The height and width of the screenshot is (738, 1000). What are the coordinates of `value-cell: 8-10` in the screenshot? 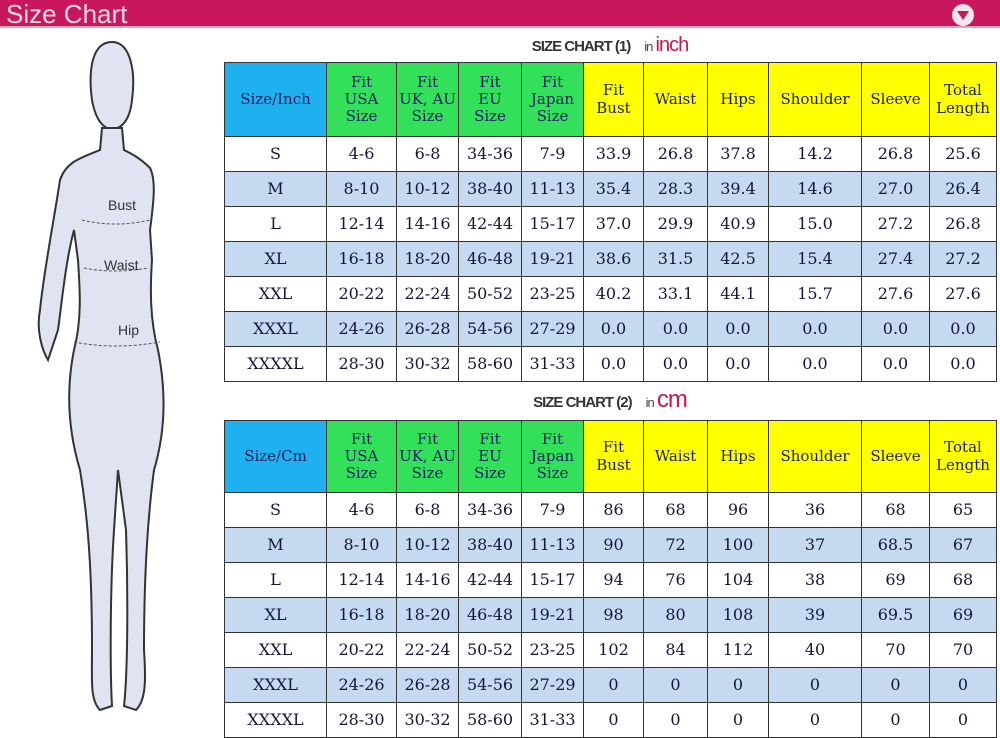 It's located at (361, 545).